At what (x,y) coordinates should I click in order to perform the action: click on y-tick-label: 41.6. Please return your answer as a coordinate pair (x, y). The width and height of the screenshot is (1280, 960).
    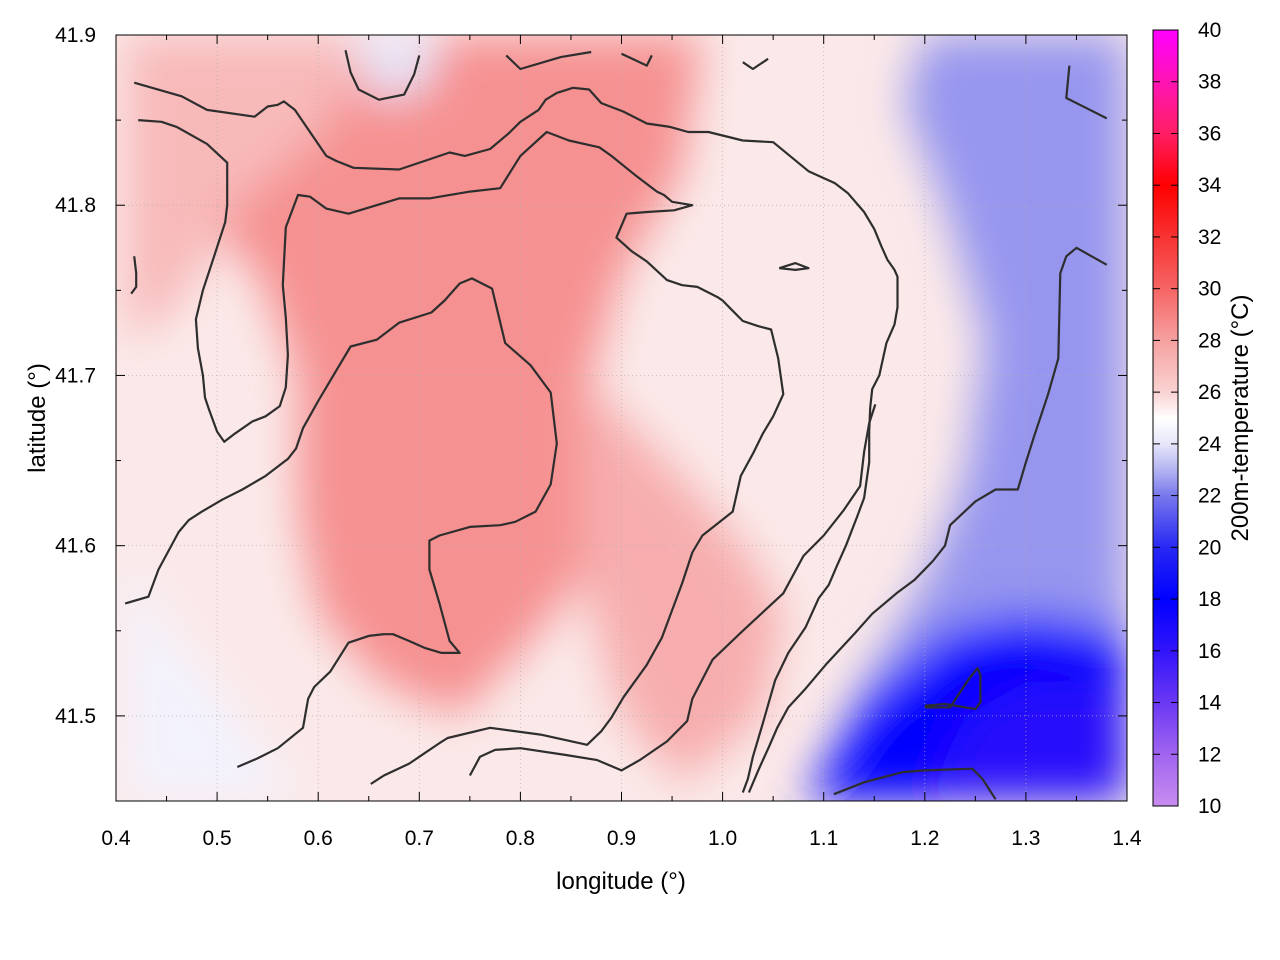
    Looking at the image, I should click on (75, 546).